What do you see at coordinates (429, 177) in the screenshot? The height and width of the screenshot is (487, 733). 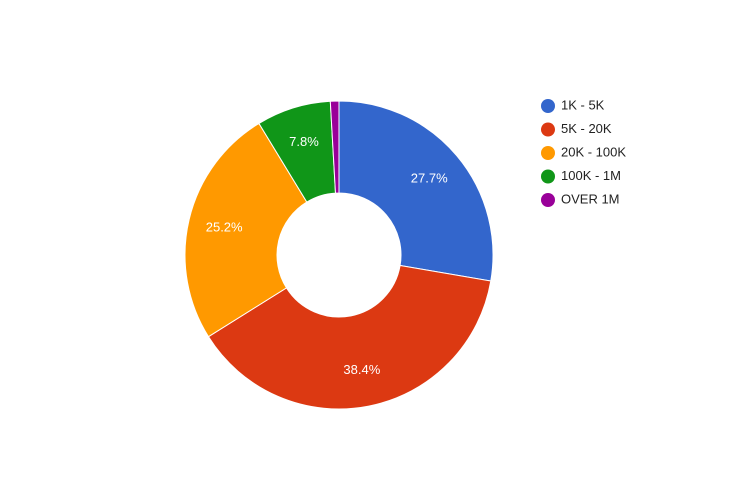 I see `slice-label: 27.7%` at bounding box center [429, 177].